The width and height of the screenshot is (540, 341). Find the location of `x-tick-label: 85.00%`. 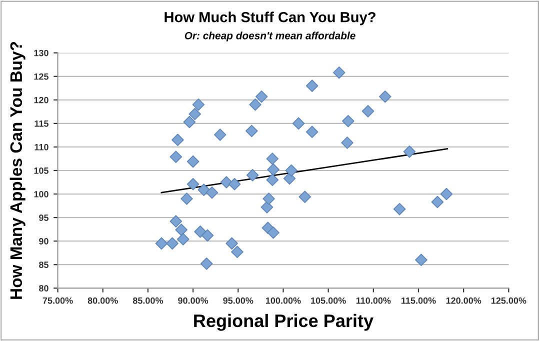

x-tick-label: 85.00% is located at coordinates (148, 300).